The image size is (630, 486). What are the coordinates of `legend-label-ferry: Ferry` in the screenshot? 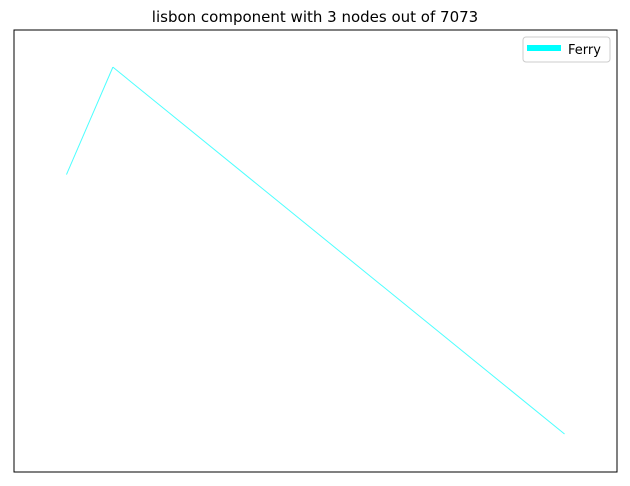 It's located at (584, 50).